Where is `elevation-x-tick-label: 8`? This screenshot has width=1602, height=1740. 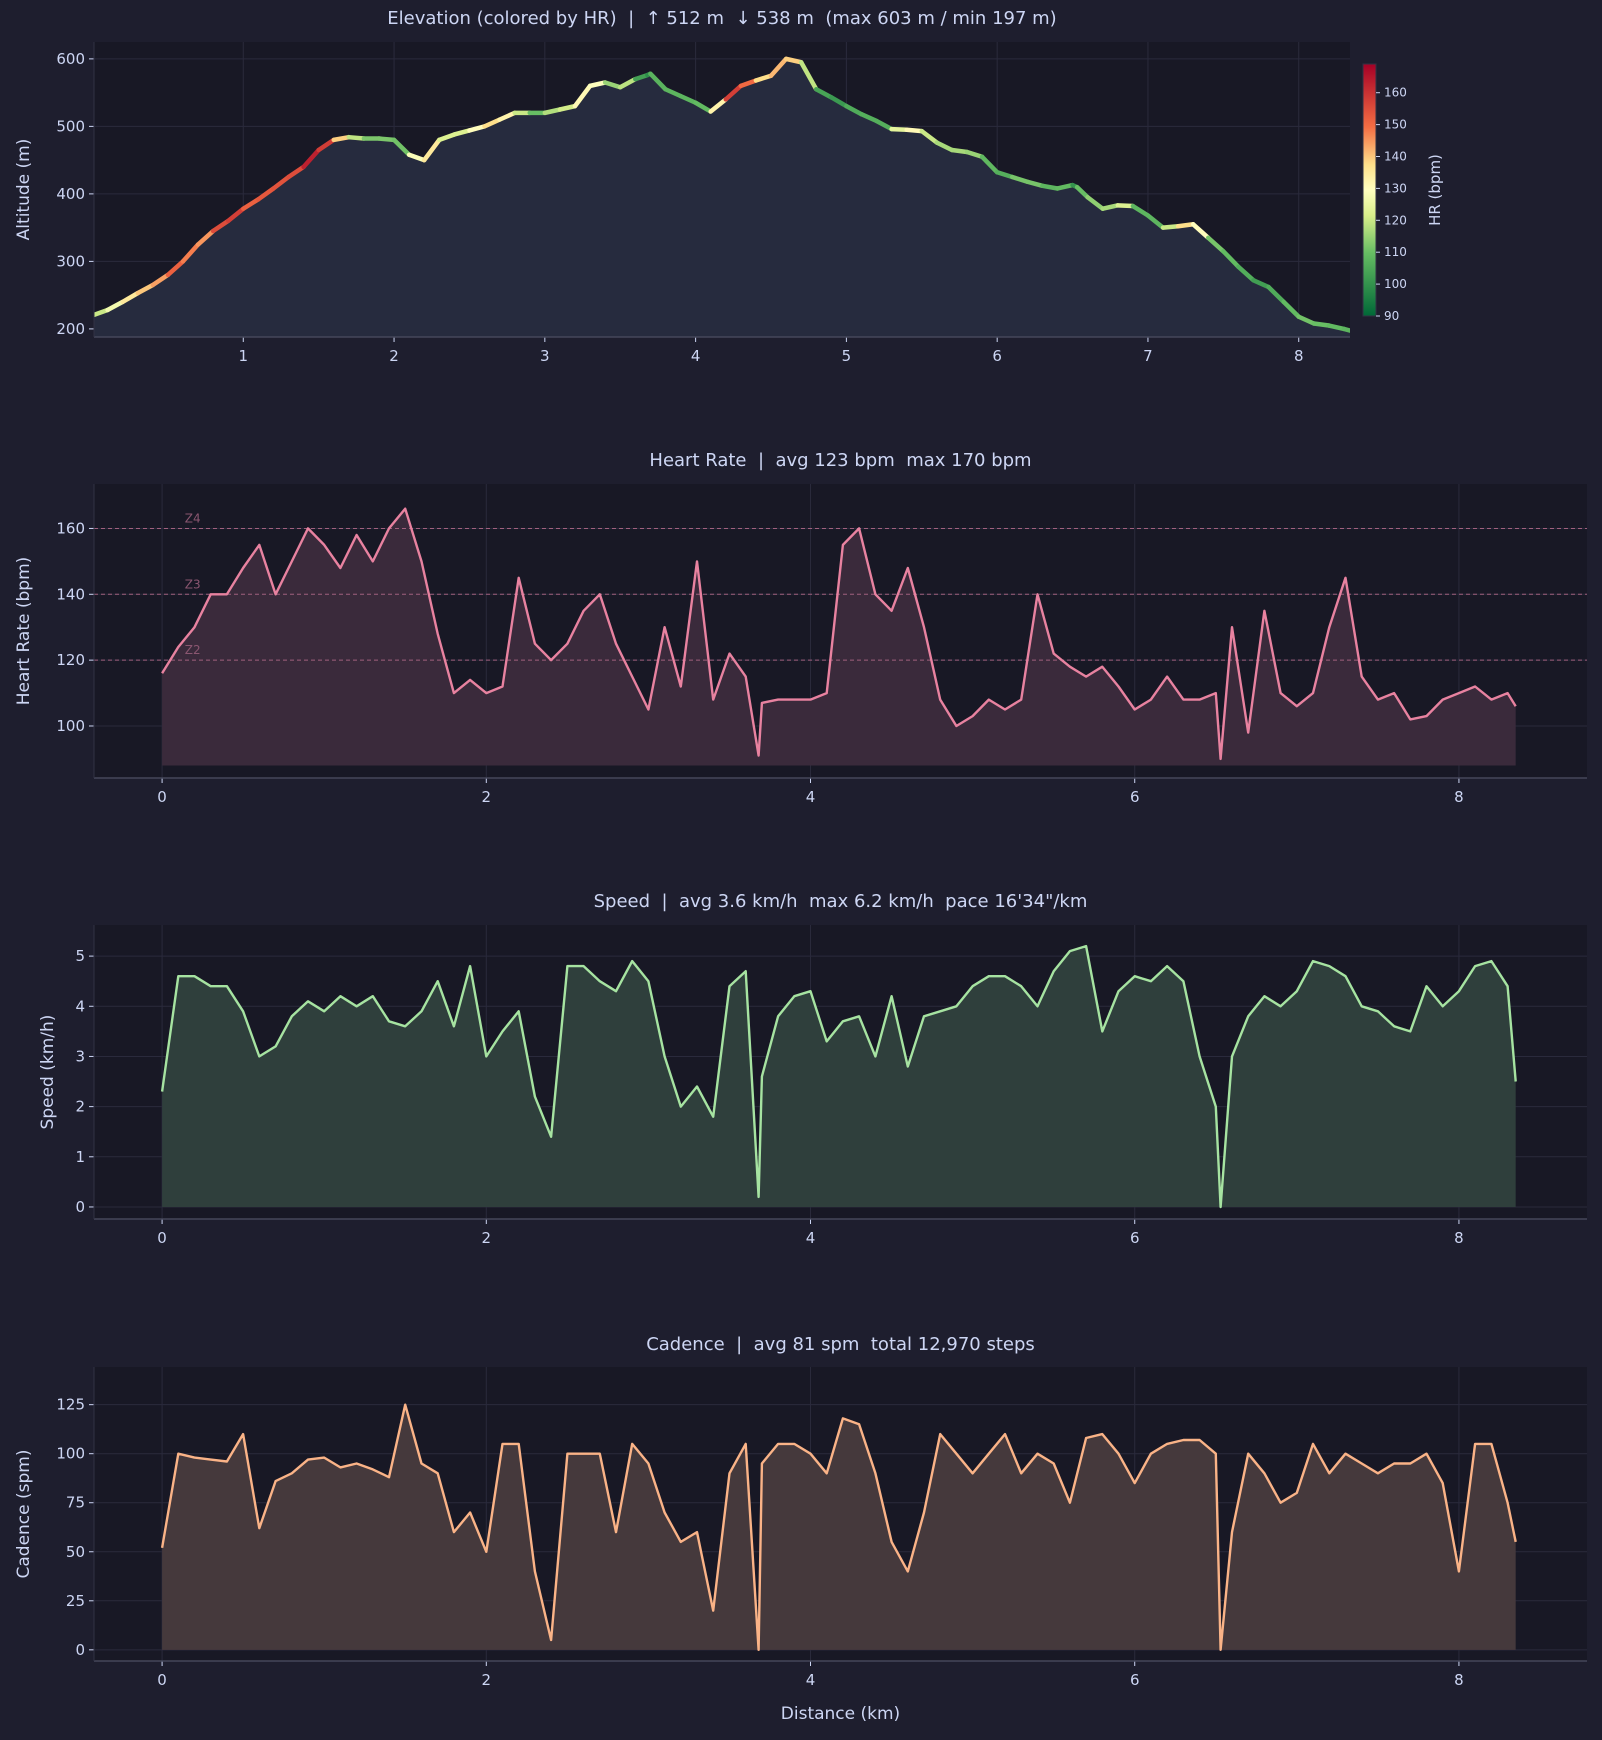
elevation-x-tick-label: 8 is located at coordinates (1299, 356).